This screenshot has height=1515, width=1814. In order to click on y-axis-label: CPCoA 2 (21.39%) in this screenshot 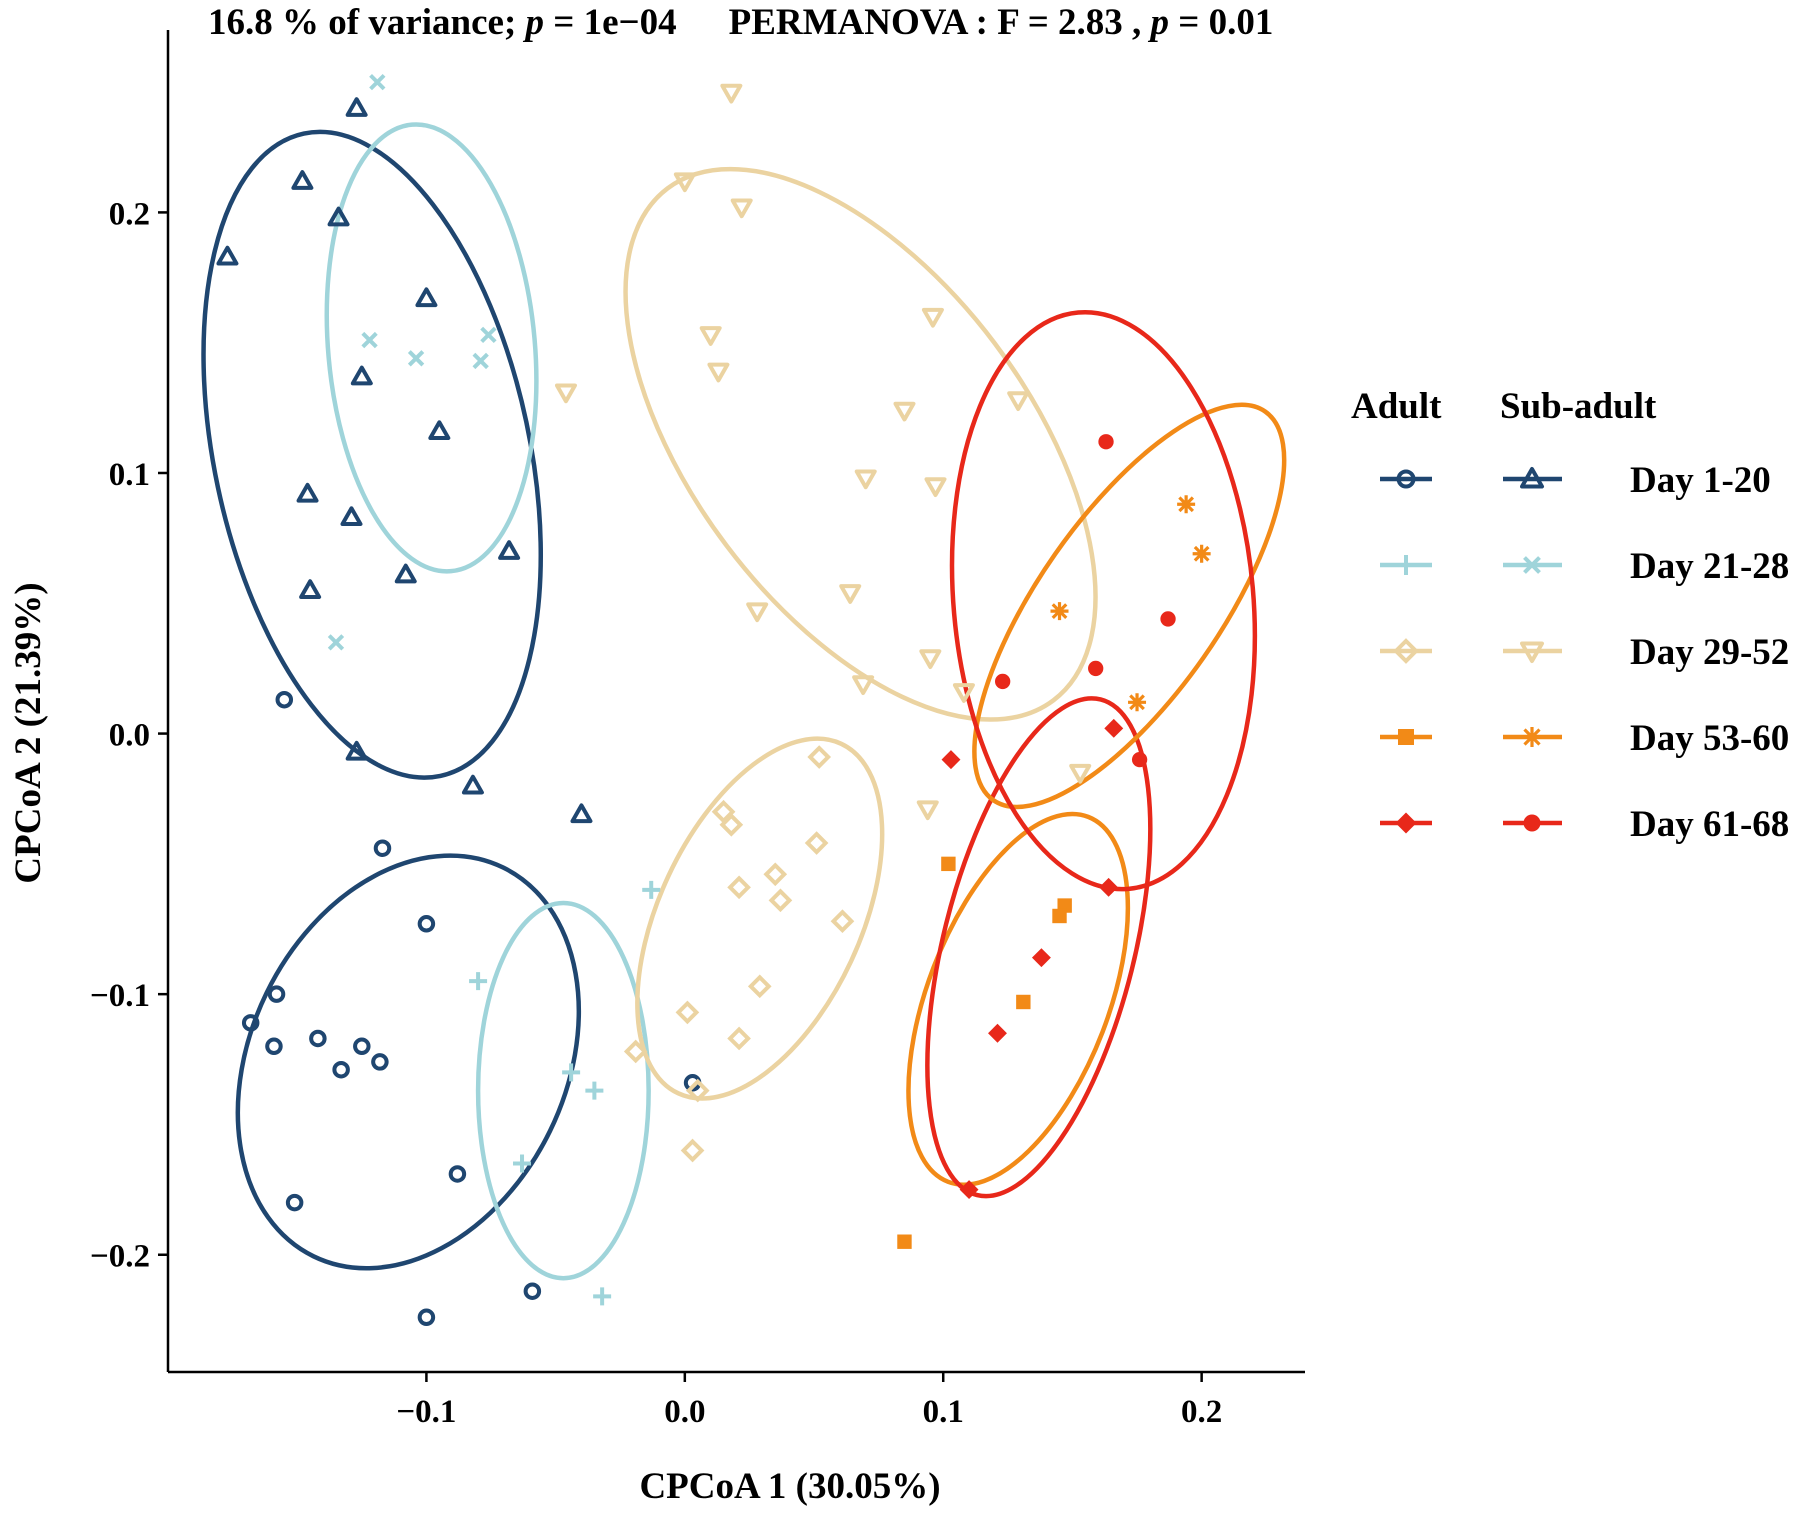, I will do `click(28, 732)`.